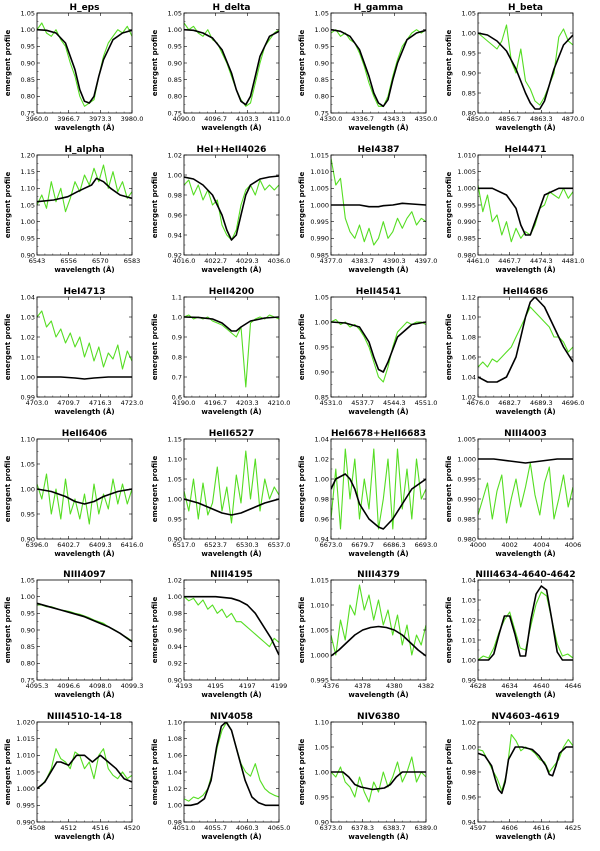 Image resolution: width=600 pixels, height=851 pixels. I want to click on x-tick-label: 4029.3, so click(247, 261).